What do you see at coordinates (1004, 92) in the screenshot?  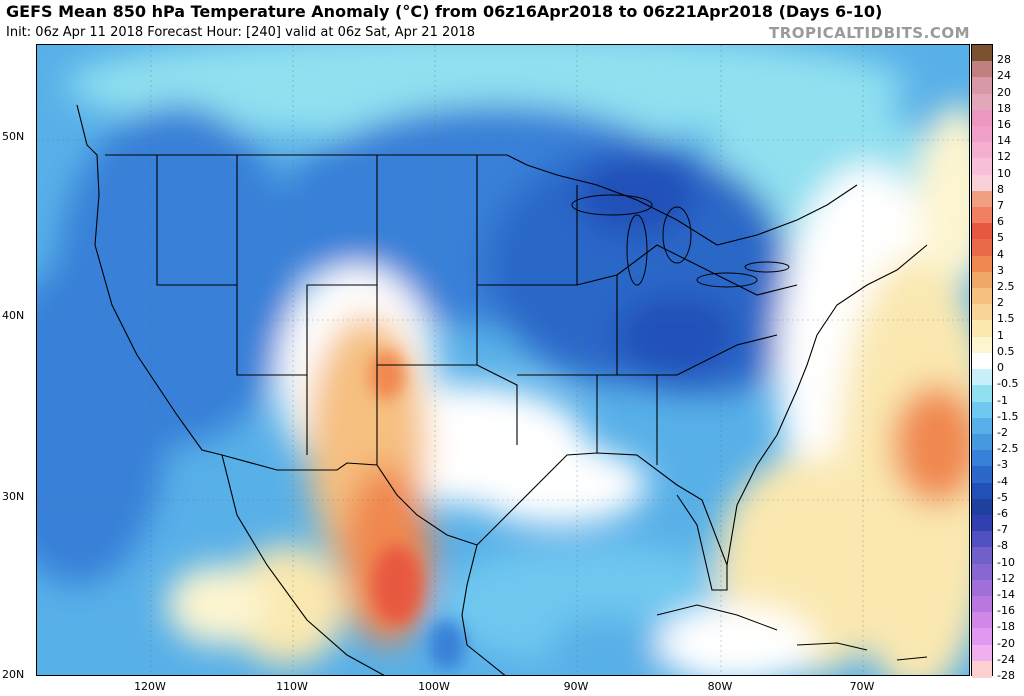 I see `colorbar-label: 20` at bounding box center [1004, 92].